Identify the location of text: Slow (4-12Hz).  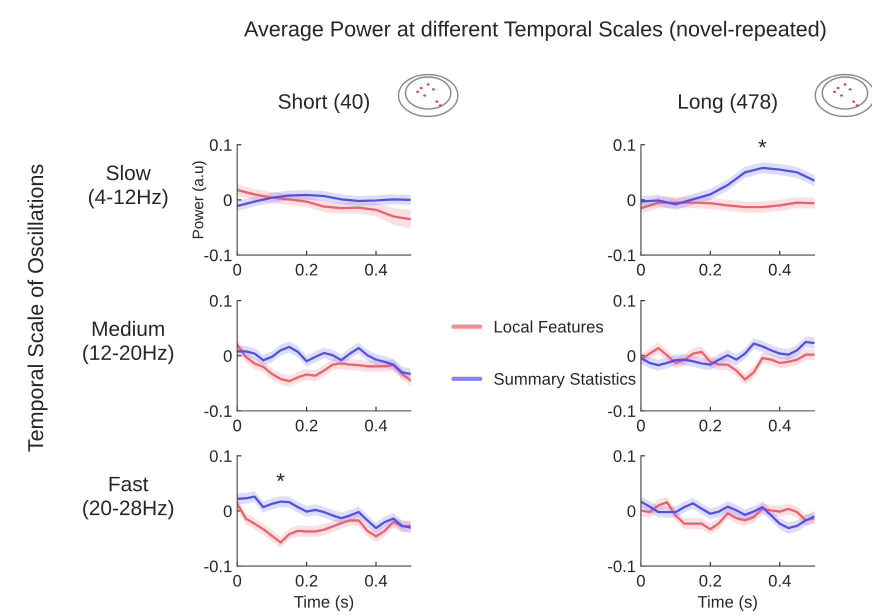
(128, 186).